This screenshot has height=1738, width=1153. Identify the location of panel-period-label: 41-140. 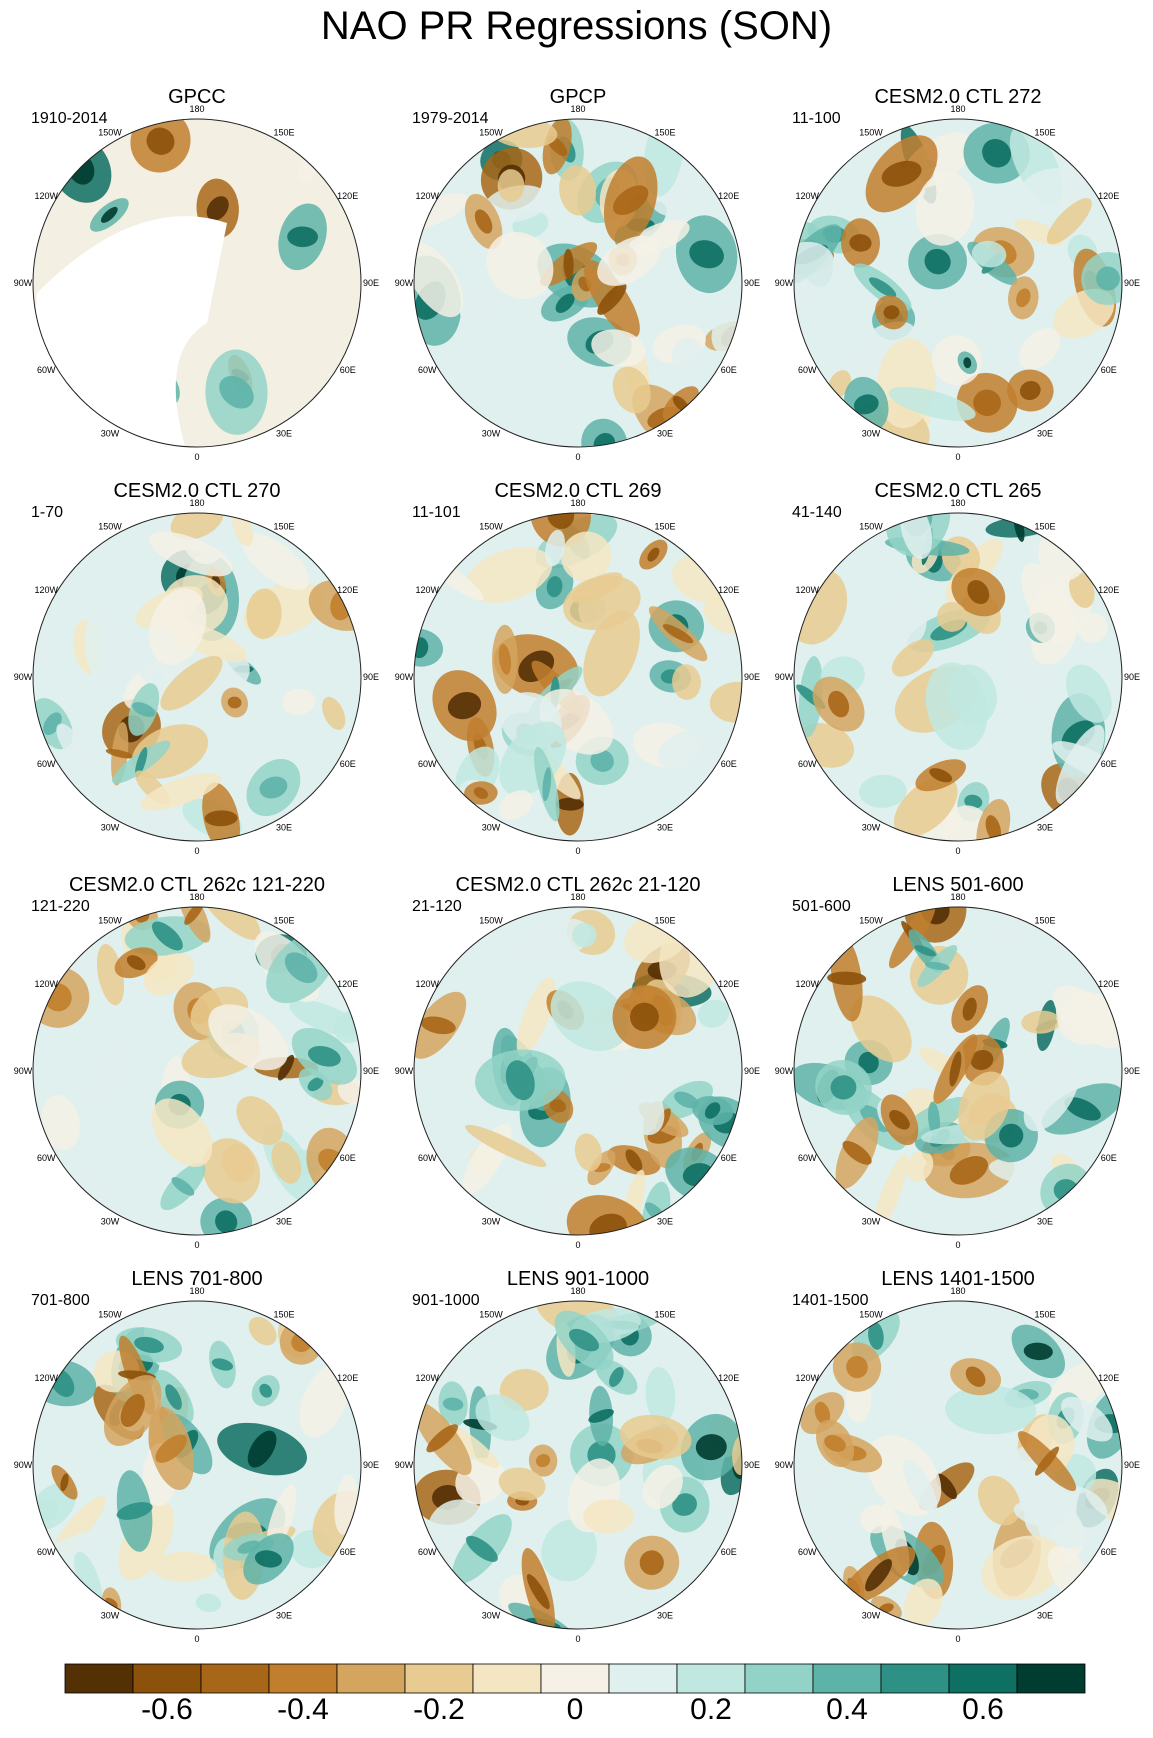
(817, 512).